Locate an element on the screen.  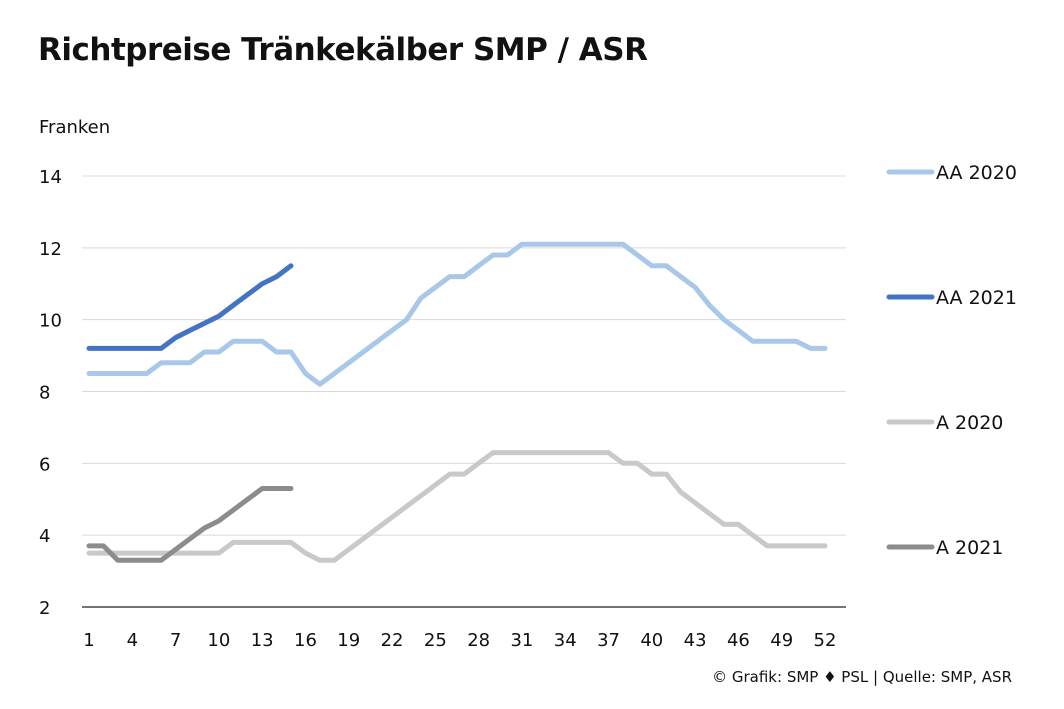
x-tick-label: 31 is located at coordinates (521, 640).